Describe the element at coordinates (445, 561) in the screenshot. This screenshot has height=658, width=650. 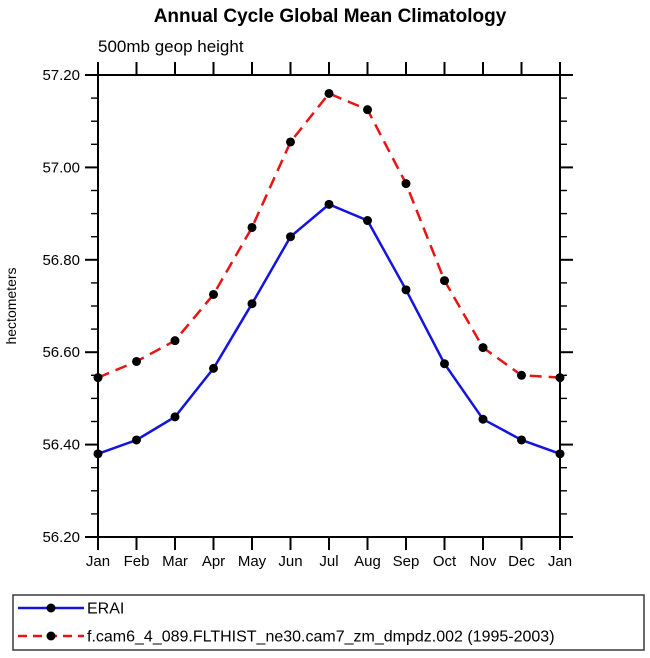
I see `x-tick-label: Oct` at that location.